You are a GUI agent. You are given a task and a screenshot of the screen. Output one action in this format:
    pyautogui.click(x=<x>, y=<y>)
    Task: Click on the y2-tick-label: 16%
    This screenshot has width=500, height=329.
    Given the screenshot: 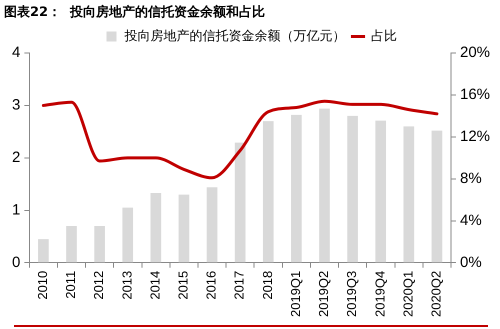 What is the action you would take?
    pyautogui.click(x=475, y=95)
    